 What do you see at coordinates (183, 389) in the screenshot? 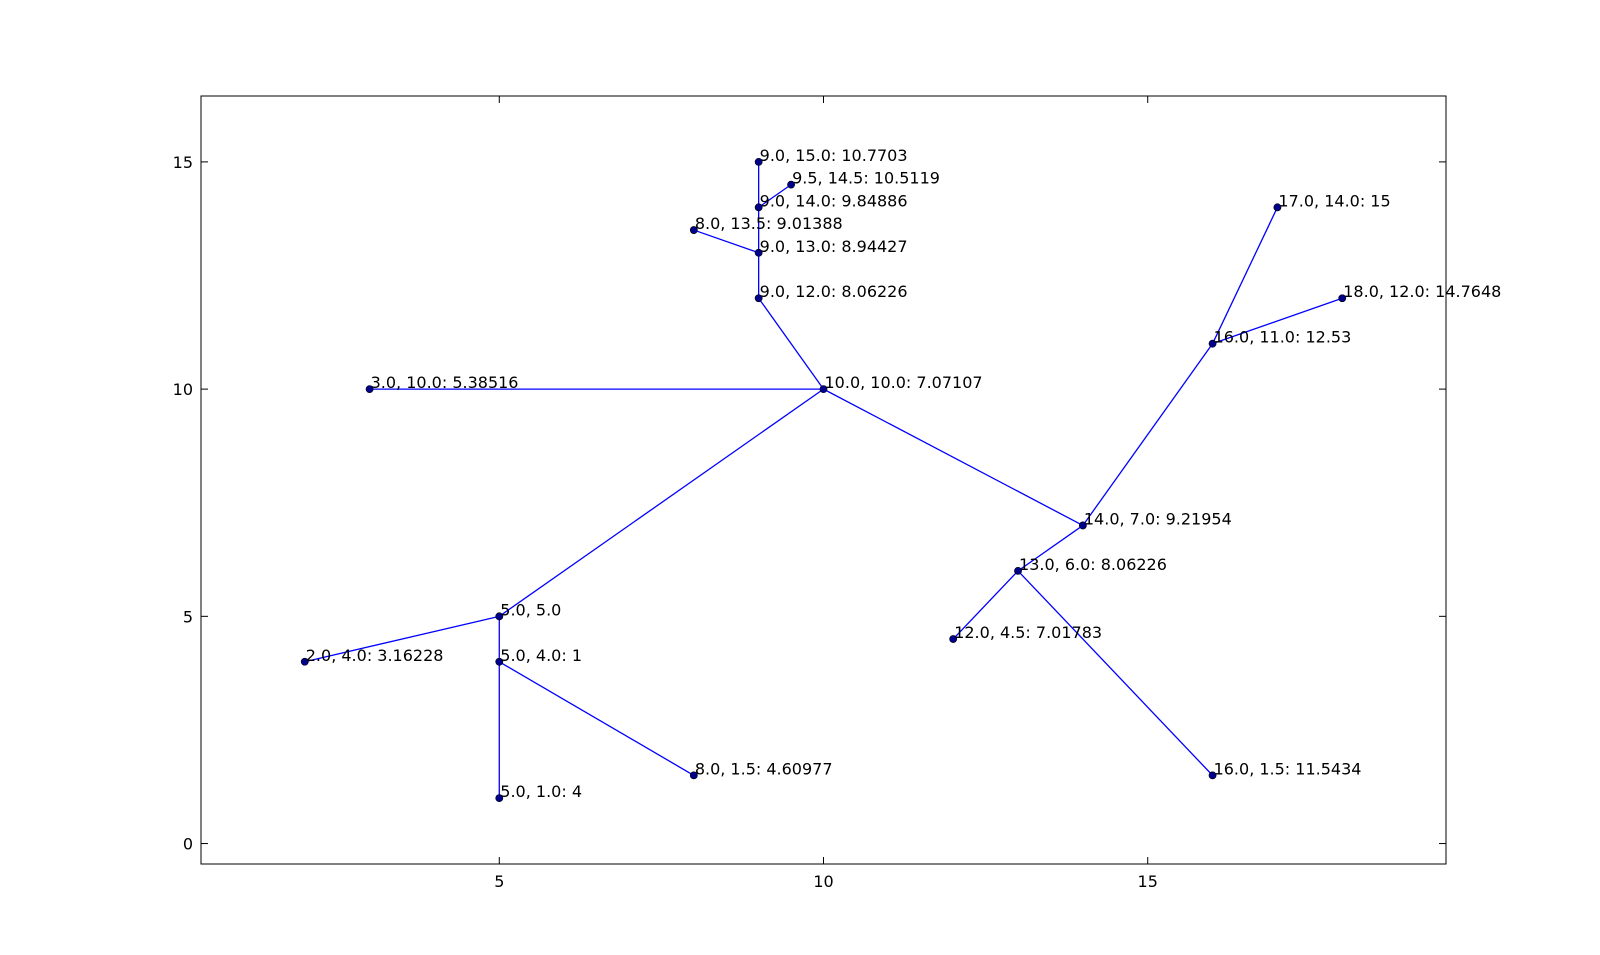
I see `y-tick-label: 10` at bounding box center [183, 389].